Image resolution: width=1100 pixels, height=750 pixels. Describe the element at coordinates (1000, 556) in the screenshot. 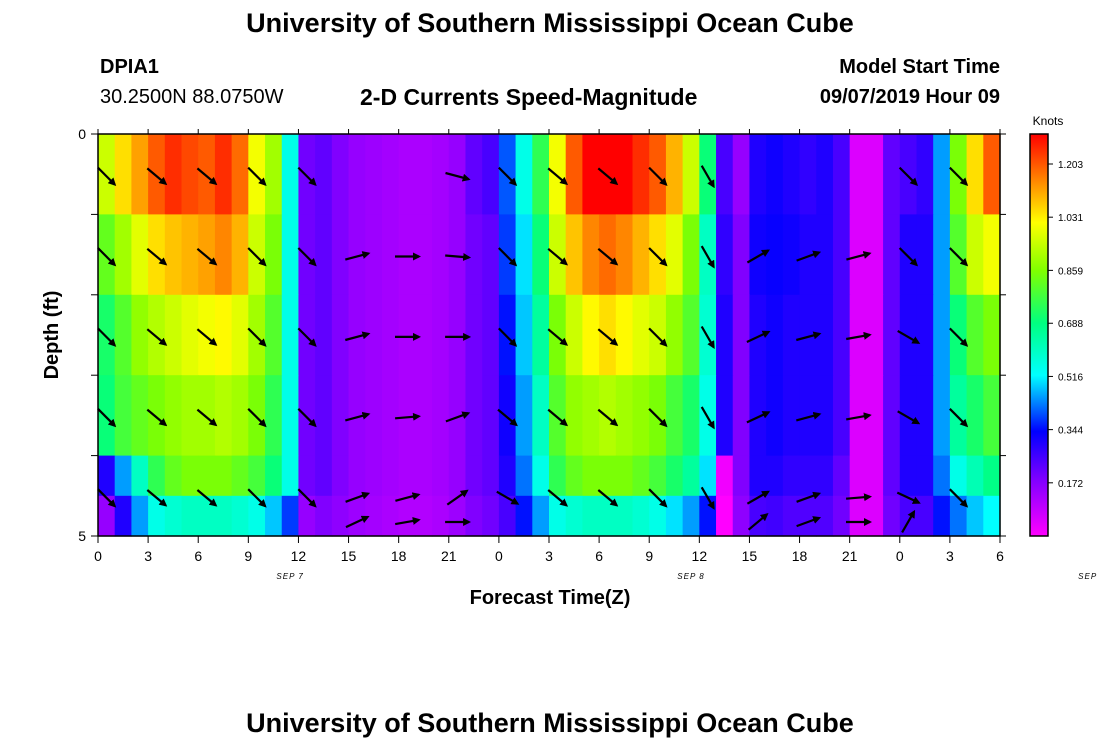

I see `x-tick-label: 6` at that location.